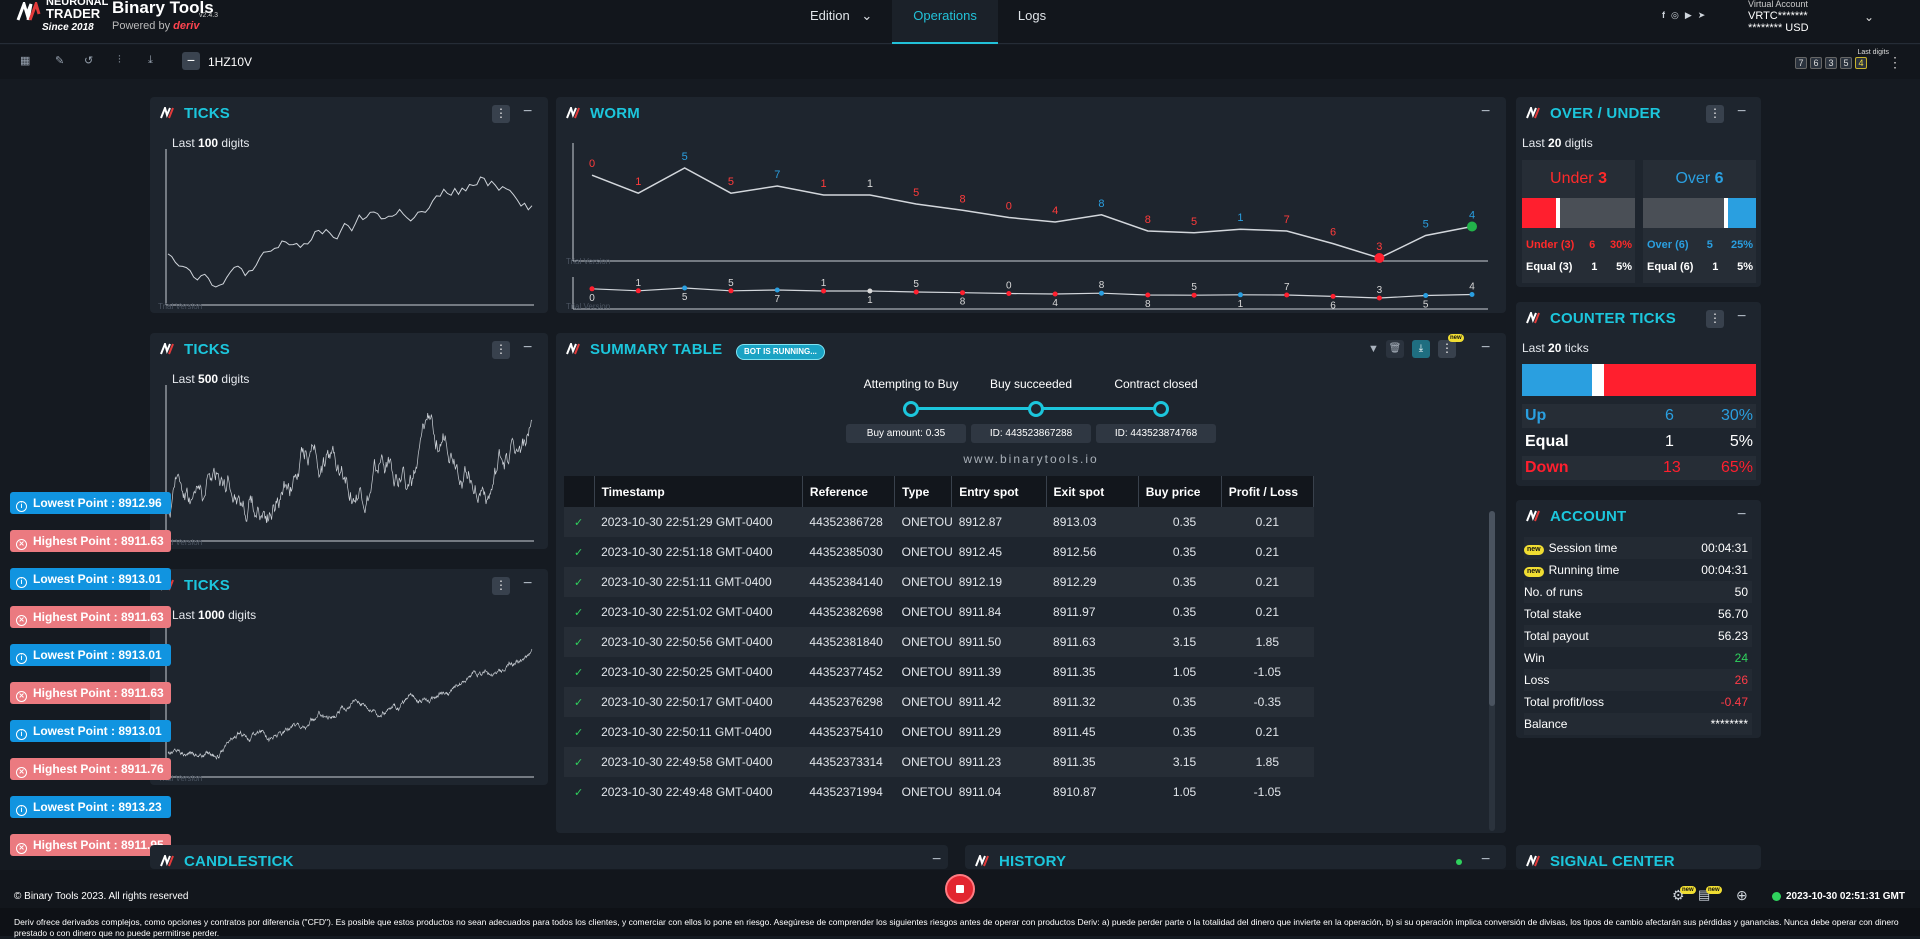 This screenshot has width=1920, height=939. What do you see at coordinates (1546, 724) in the screenshot?
I see `account-stat-label: Balance` at bounding box center [1546, 724].